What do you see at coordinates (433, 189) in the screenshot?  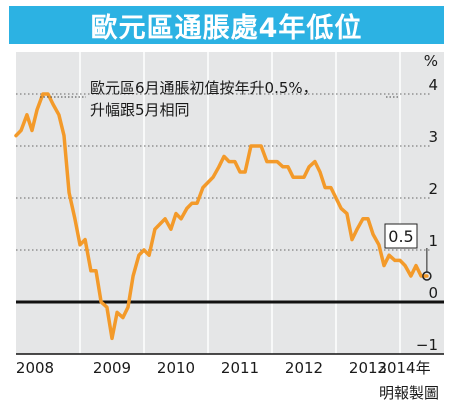 I see `y-tick-label: 2` at bounding box center [433, 189].